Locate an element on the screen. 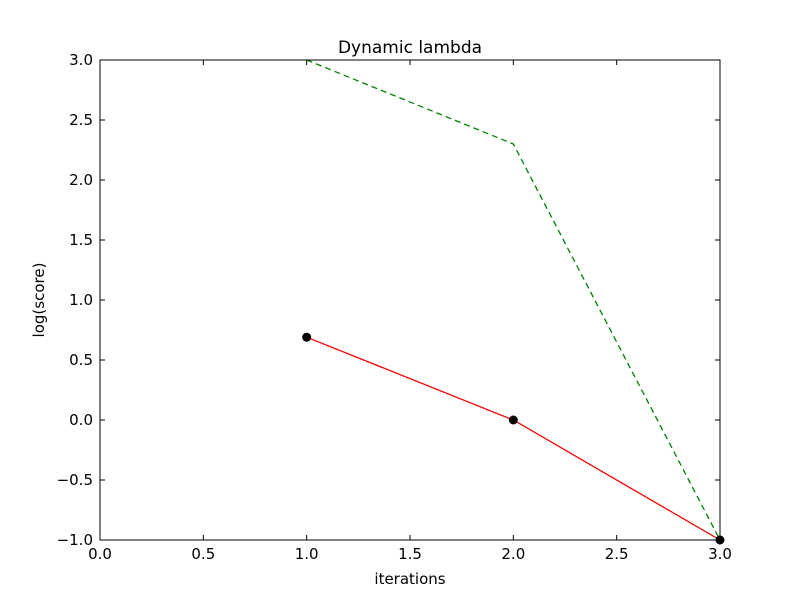  y-tick-label: −0.5 is located at coordinates (75, 480).